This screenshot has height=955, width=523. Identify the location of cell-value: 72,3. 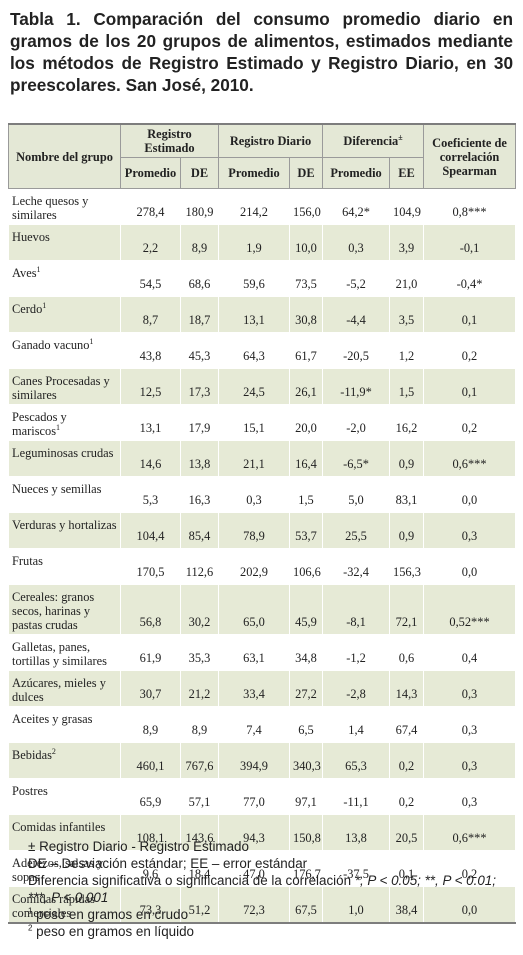
(254, 905).